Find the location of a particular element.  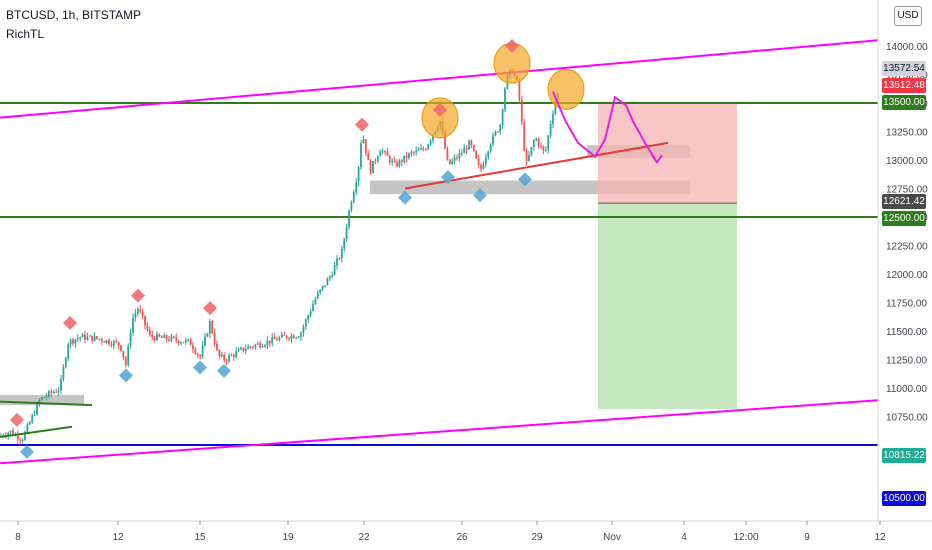

indicator-name: RichTL is located at coordinates (25, 34).